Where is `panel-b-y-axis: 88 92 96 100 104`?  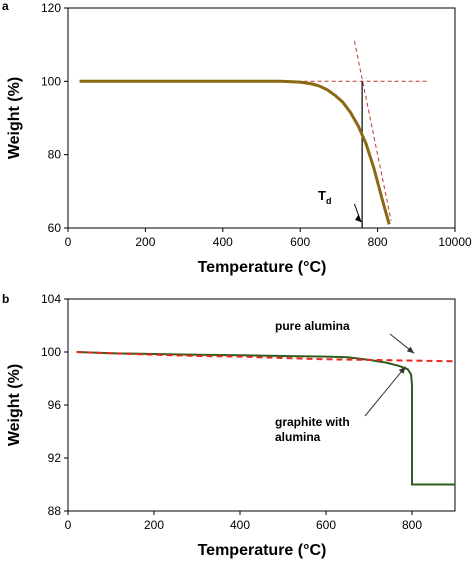 panel-b-y-axis: 88 92 96 100 104 is located at coordinates (54, 405).